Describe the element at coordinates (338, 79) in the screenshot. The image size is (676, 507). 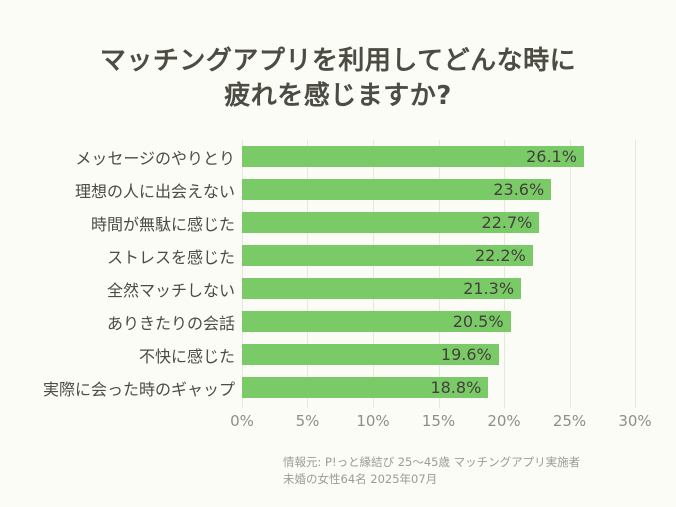
I see `chart-title: マッチングアプリを利用してどんな時に 疲れを感じますか?` at that location.